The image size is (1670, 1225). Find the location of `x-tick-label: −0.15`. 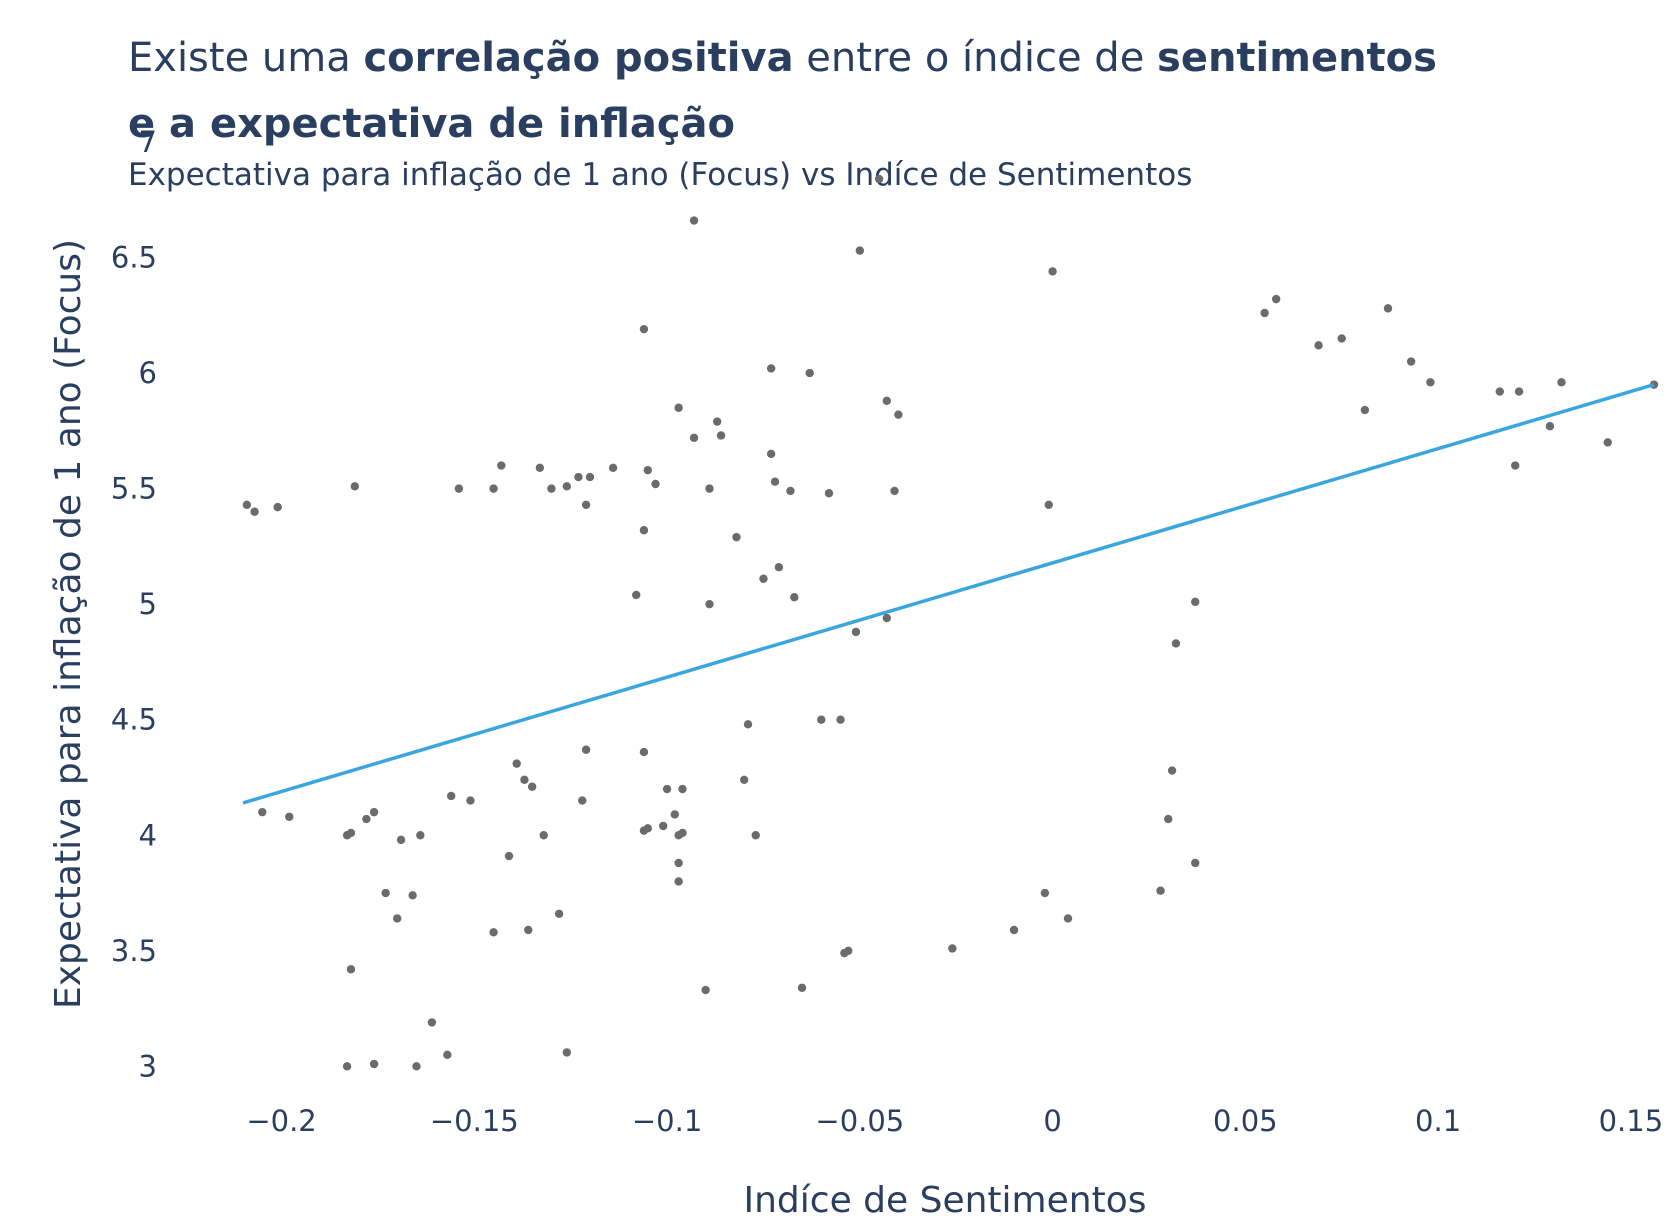

x-tick-label: −0.15 is located at coordinates (474, 1121).